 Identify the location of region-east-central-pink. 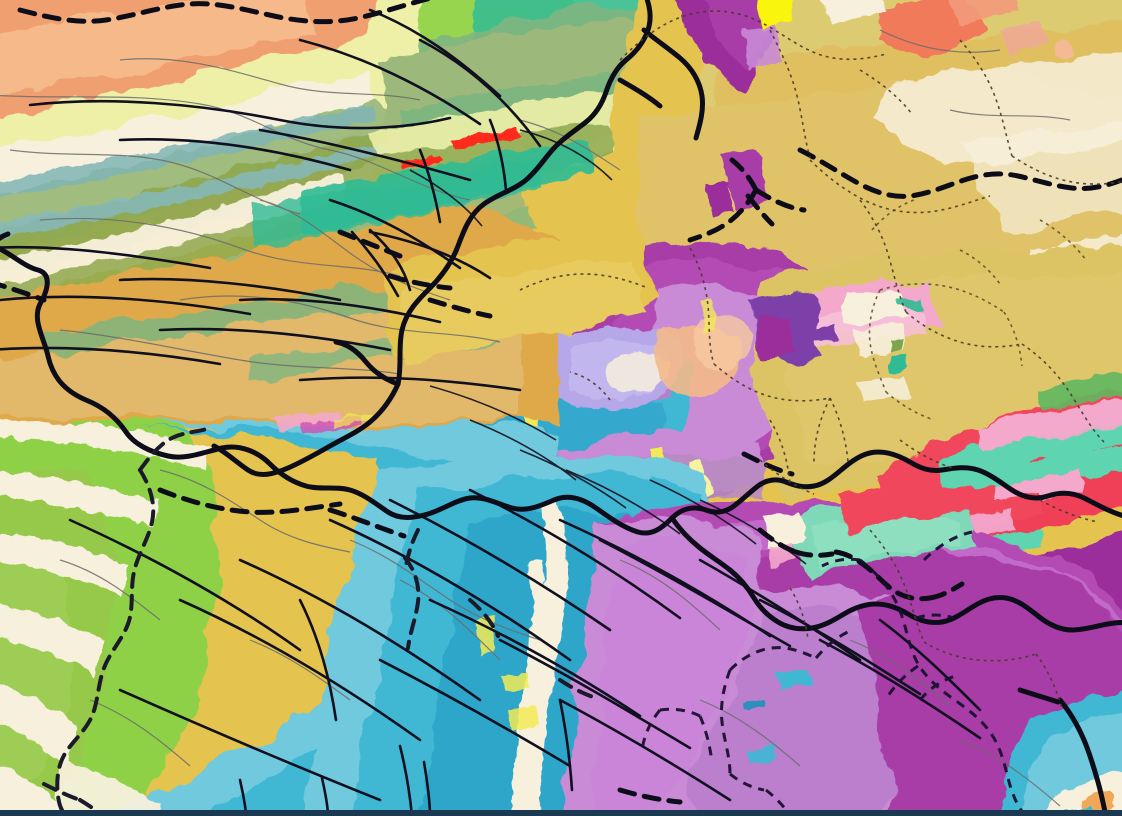
(868, 343).